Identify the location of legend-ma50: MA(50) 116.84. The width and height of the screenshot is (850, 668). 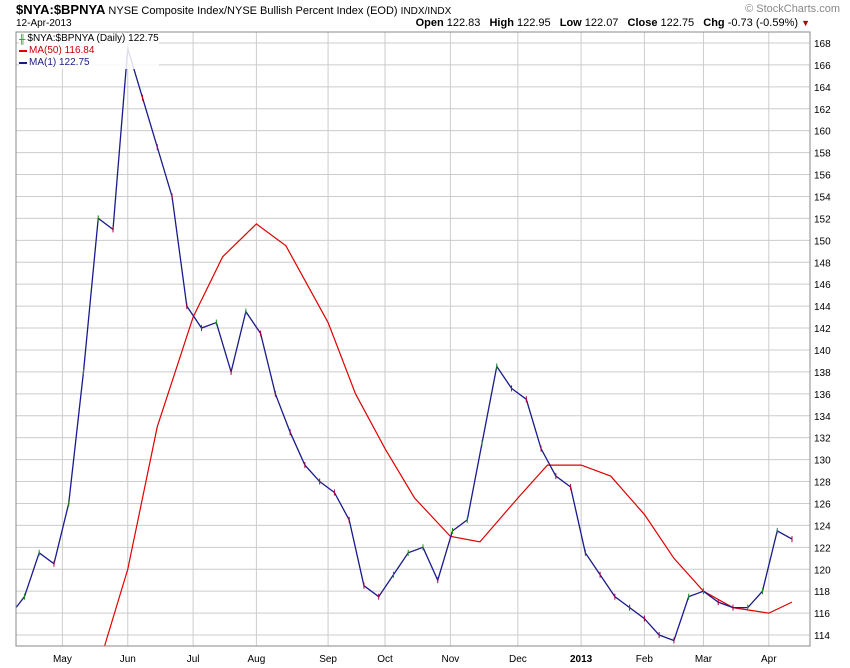
(89, 51).